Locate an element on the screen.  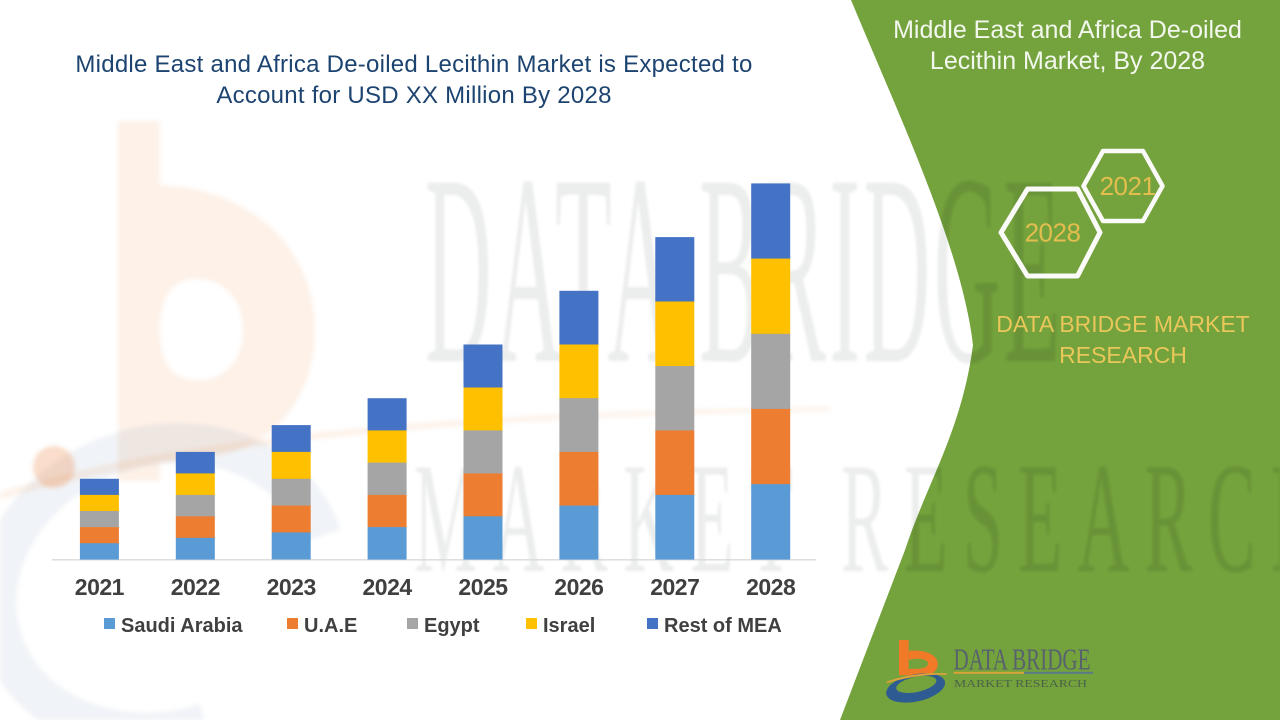
svg-text: MARKET RESEARCH is located at coordinates (1021, 684).